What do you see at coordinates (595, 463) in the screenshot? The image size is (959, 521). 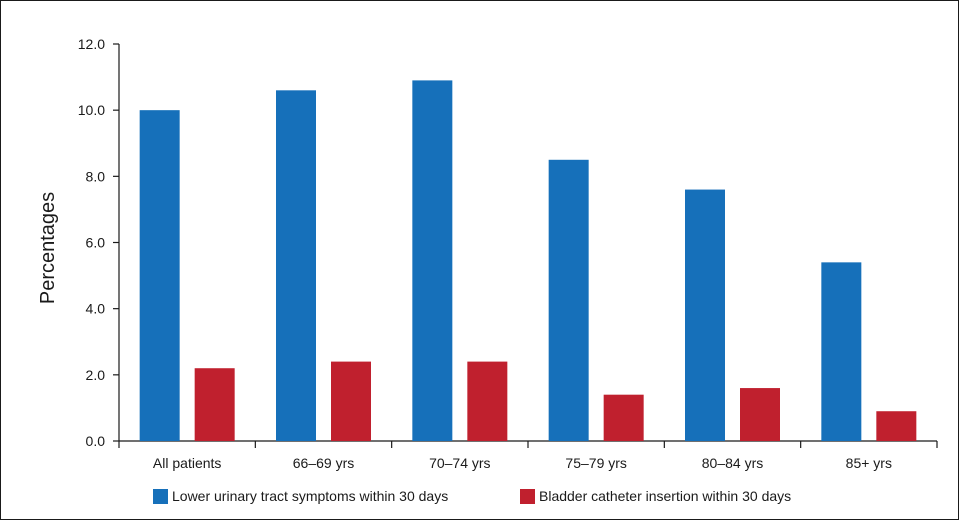 I see `x-tick-label: 75–79 yrs` at bounding box center [595, 463].